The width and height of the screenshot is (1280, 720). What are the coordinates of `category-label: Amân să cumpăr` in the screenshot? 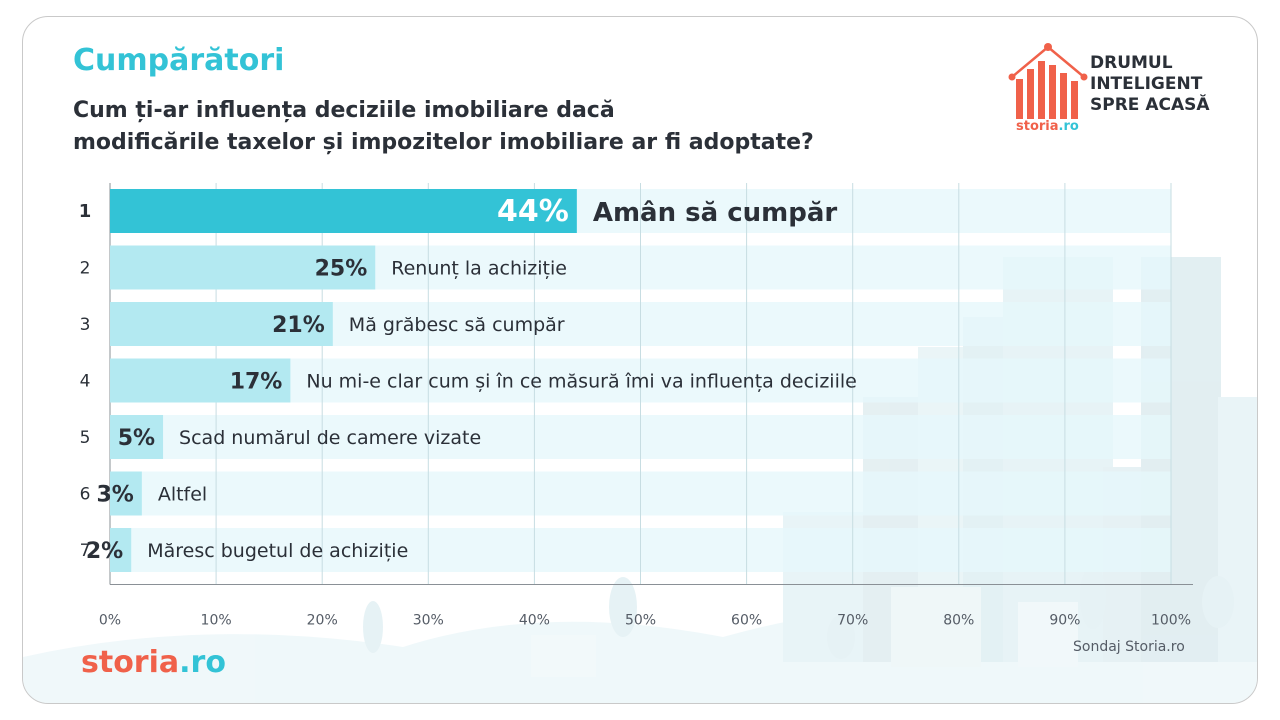 It's located at (715, 213).